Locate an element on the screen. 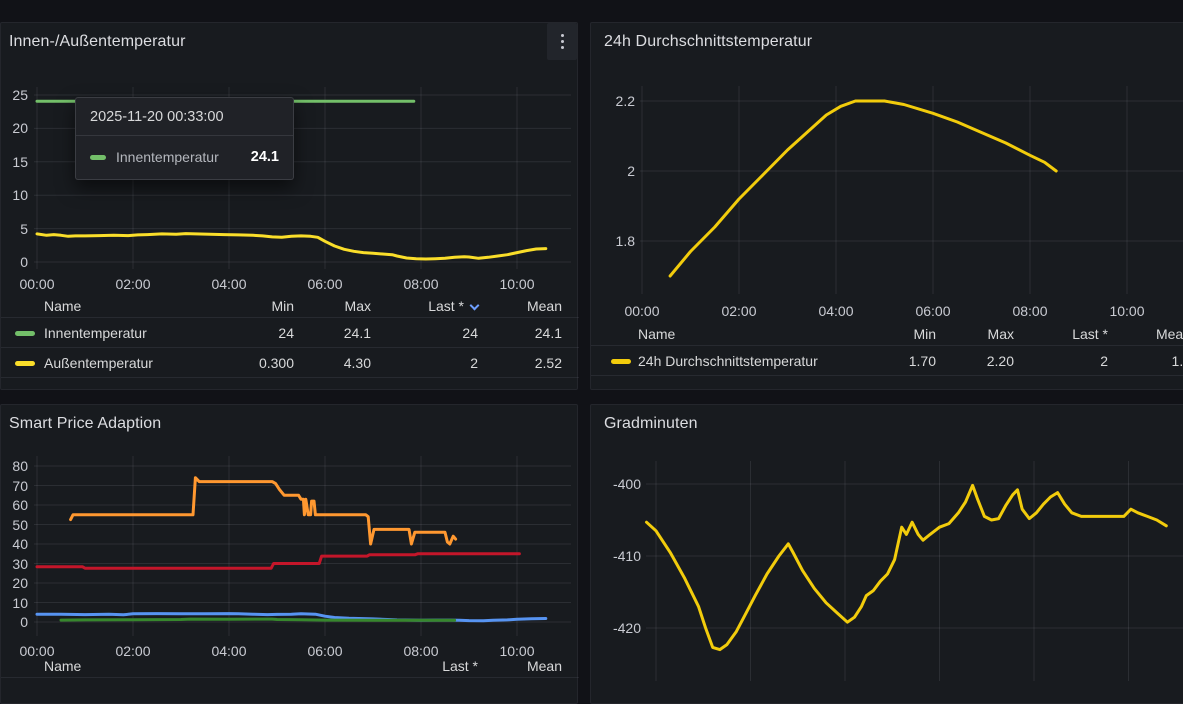  tooltip-series-row: Innentemperatur 24.1 is located at coordinates (184, 157).